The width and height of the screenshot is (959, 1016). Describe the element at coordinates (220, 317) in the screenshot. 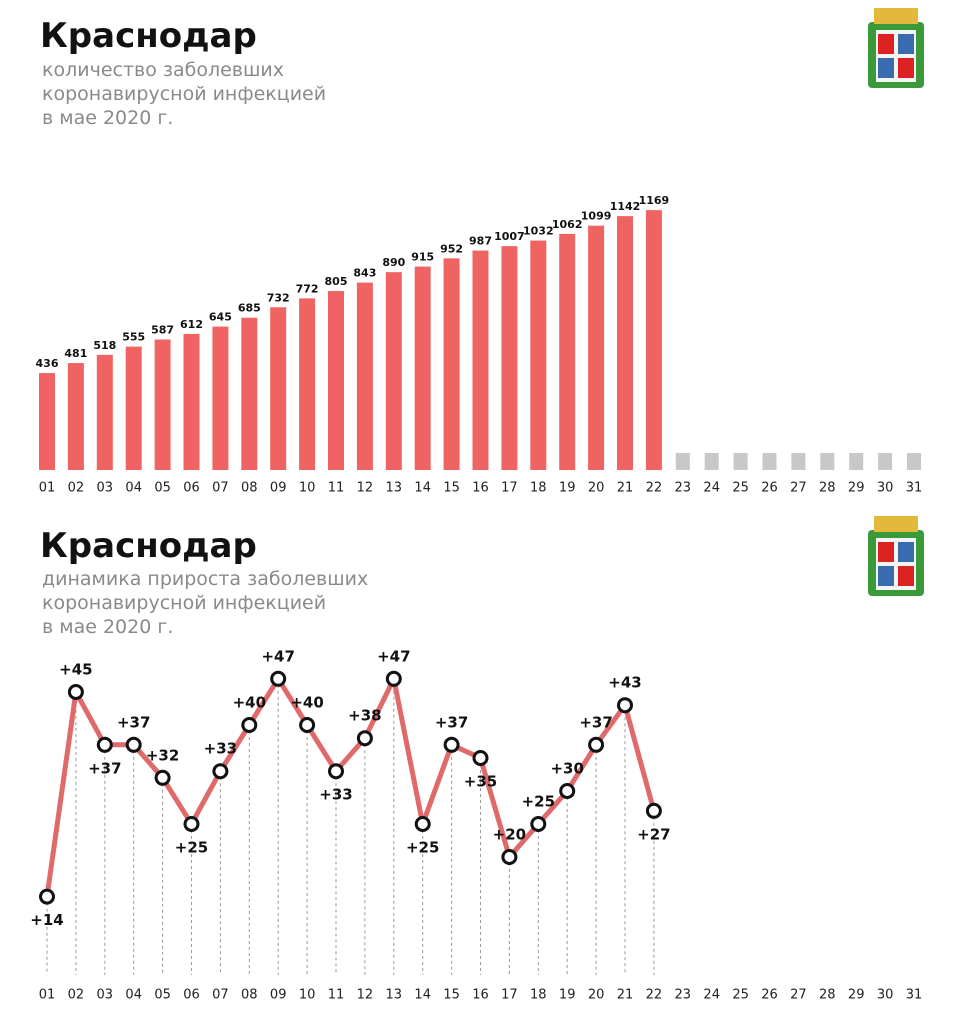

I see `value-label: 645` at that location.